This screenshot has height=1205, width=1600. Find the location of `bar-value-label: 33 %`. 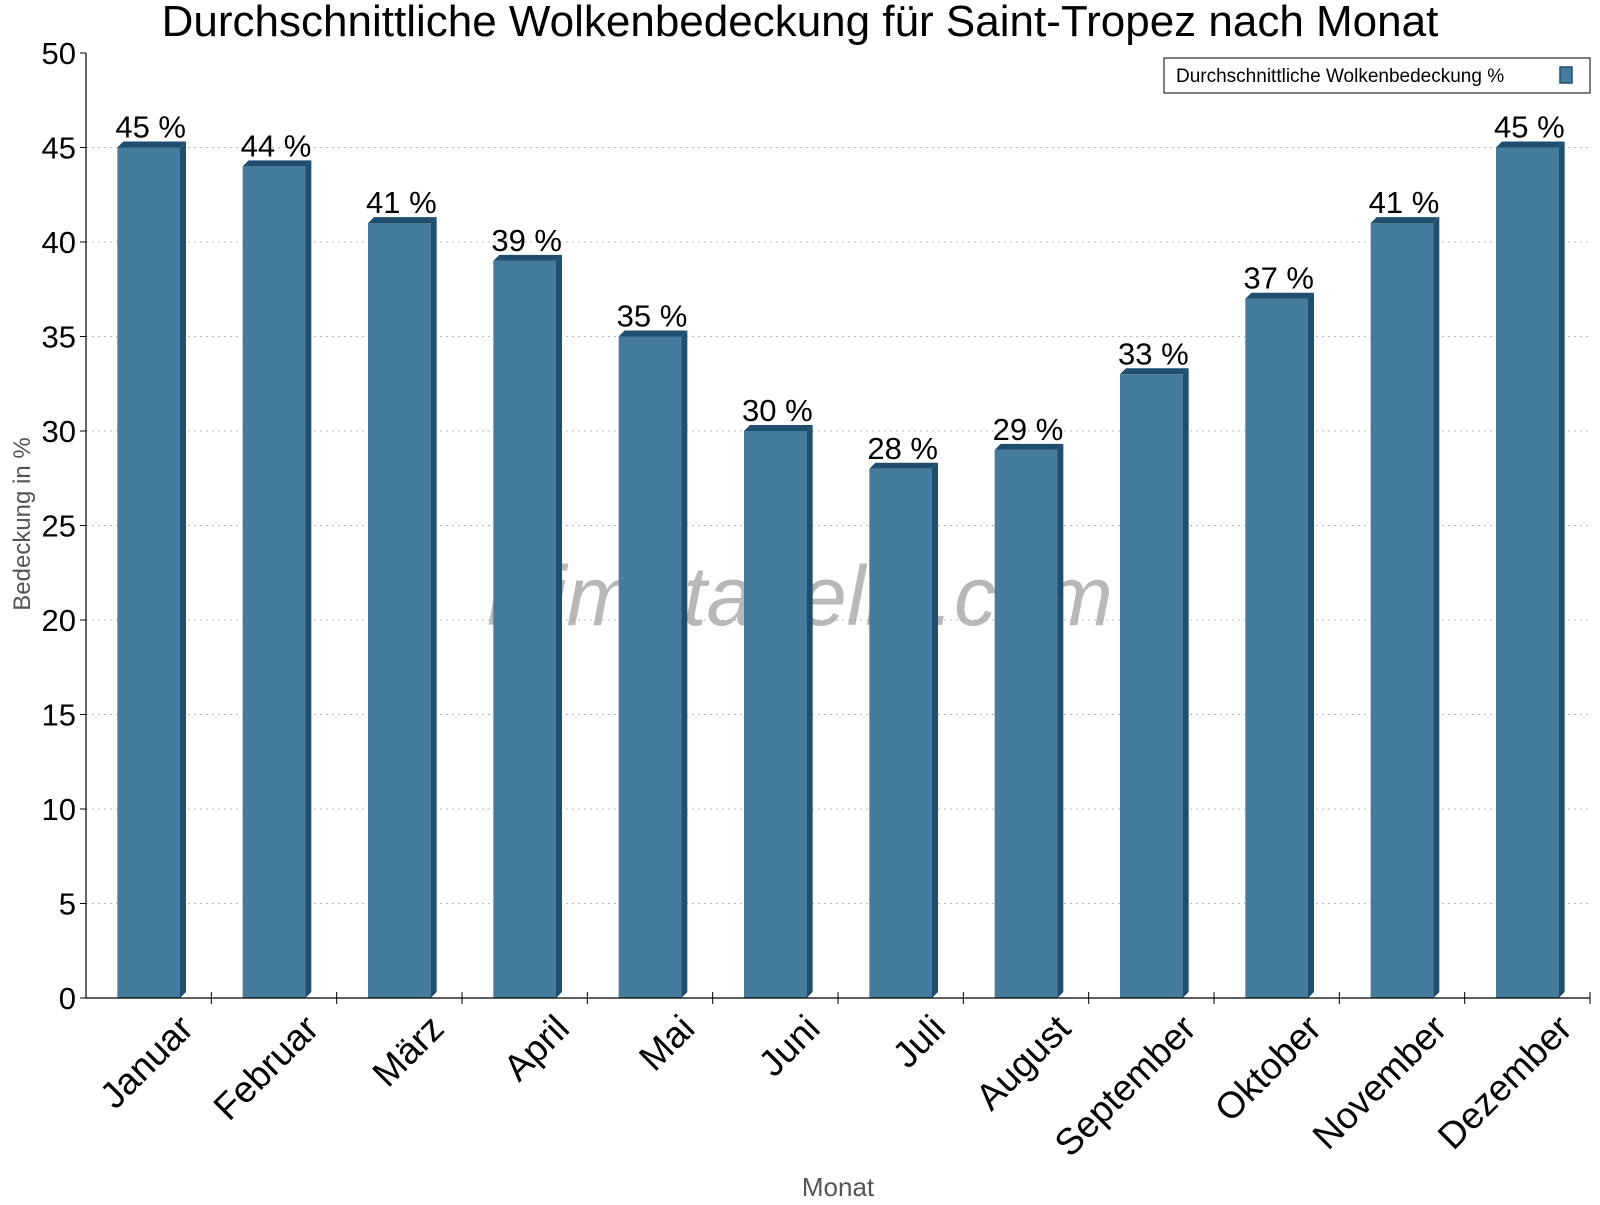

bar-value-label: 33 % is located at coordinates (1153, 353).